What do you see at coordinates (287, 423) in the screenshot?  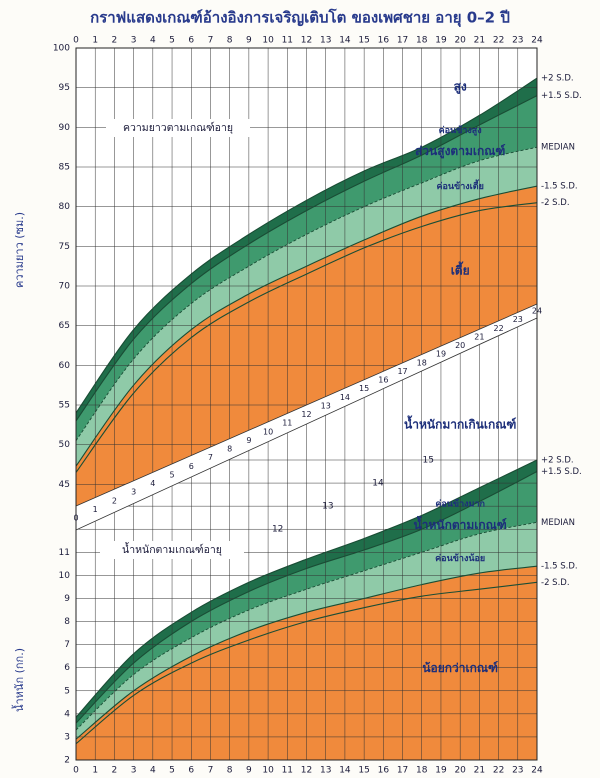 I see `age-band-label: 11` at bounding box center [287, 423].